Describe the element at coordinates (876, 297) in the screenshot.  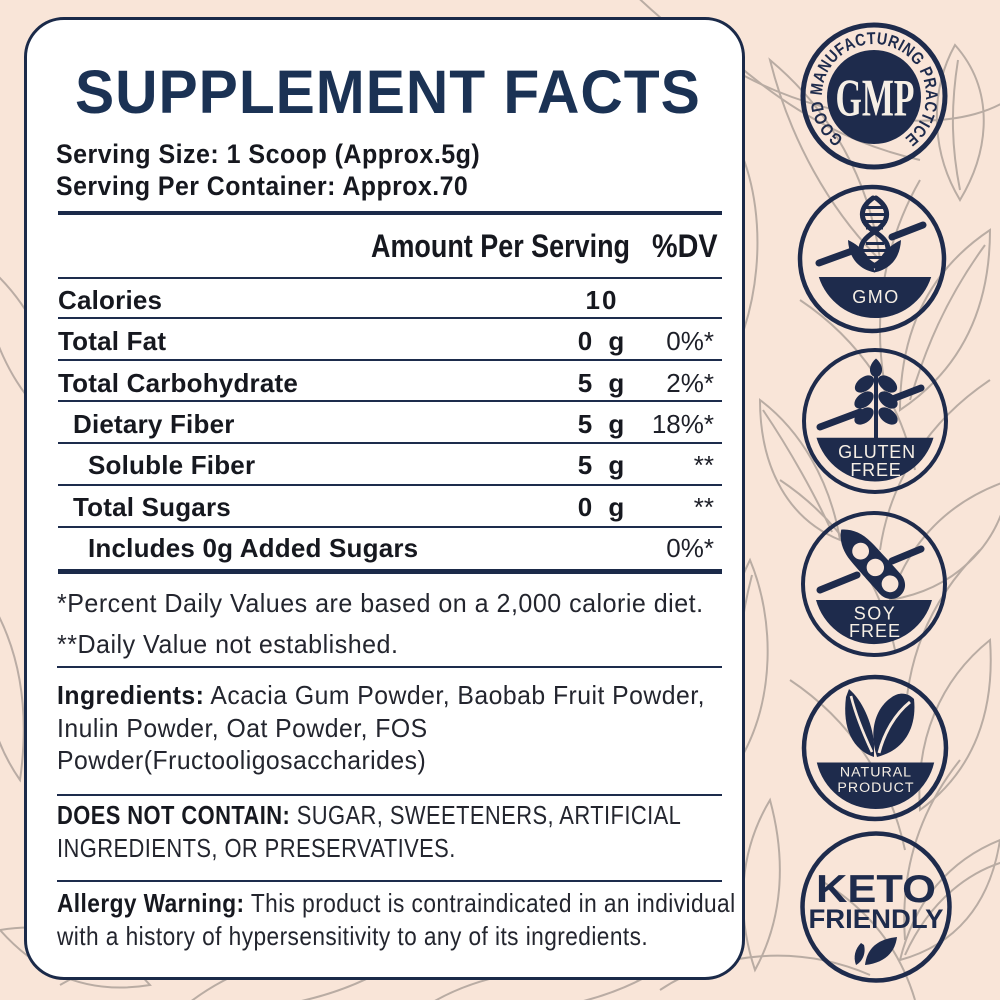
I see `svg-text: GMO` at that location.